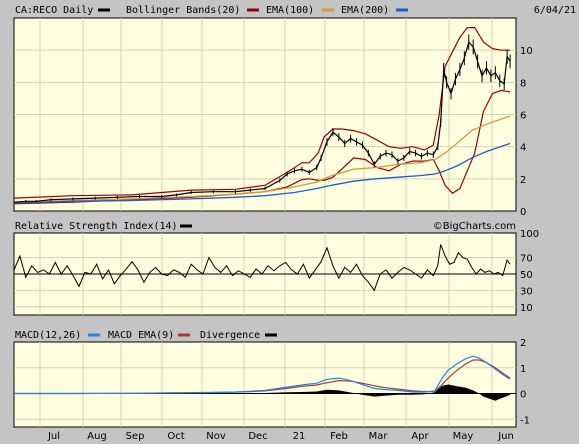 This screenshot has width=579, height=444. What do you see at coordinates (523, 395) in the screenshot?
I see `p3-ytick-label: 0` at bounding box center [523, 395].